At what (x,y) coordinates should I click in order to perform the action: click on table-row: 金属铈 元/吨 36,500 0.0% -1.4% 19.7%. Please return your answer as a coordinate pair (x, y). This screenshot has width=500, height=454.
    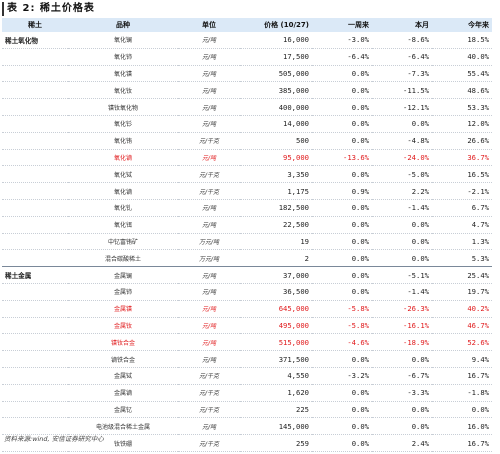
    Looking at the image, I should click on (247, 292).